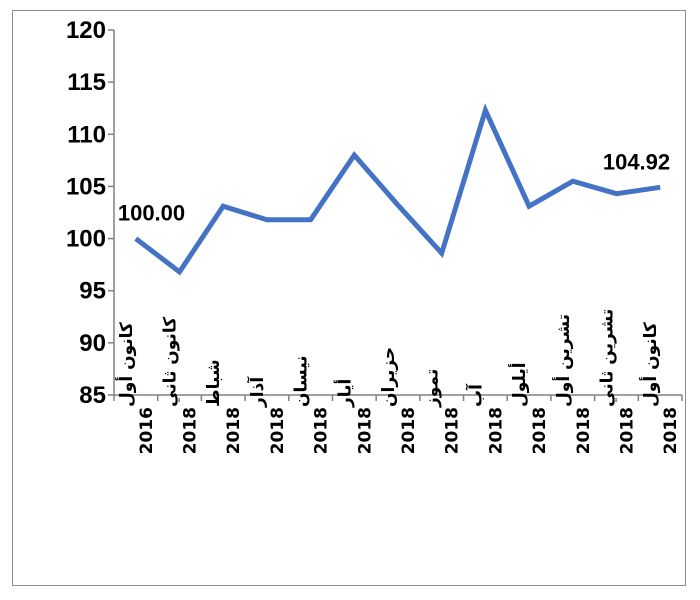 The image size is (700, 600). Describe the element at coordinates (171, 362) in the screenshot. I see `x-tick-label-month: كانون ثاني` at that location.